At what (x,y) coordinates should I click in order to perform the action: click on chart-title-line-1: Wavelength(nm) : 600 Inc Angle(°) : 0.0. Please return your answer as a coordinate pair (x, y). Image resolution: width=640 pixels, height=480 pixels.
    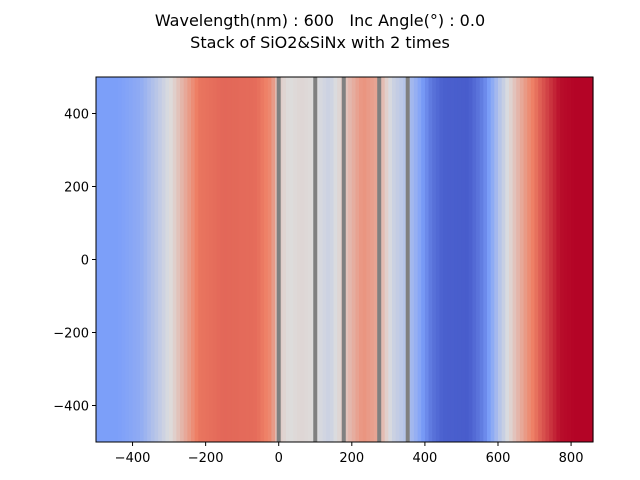
    Looking at the image, I should click on (320, 20).